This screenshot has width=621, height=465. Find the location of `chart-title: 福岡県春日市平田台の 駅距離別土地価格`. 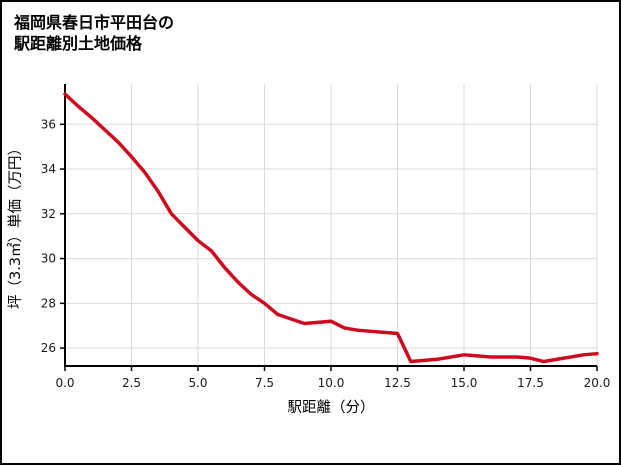

chart-title: 福岡県春日市平田台の 駅距離別土地価格 is located at coordinates (310, 28).